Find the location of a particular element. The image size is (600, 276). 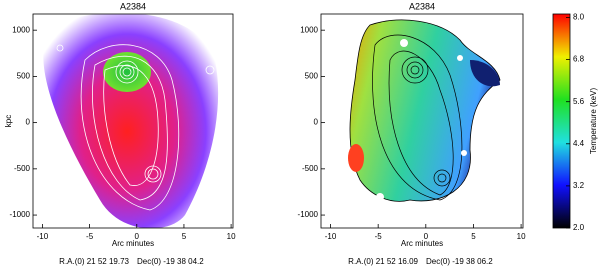

colorbar-tick-label: 6.8 is located at coordinates (579, 59).